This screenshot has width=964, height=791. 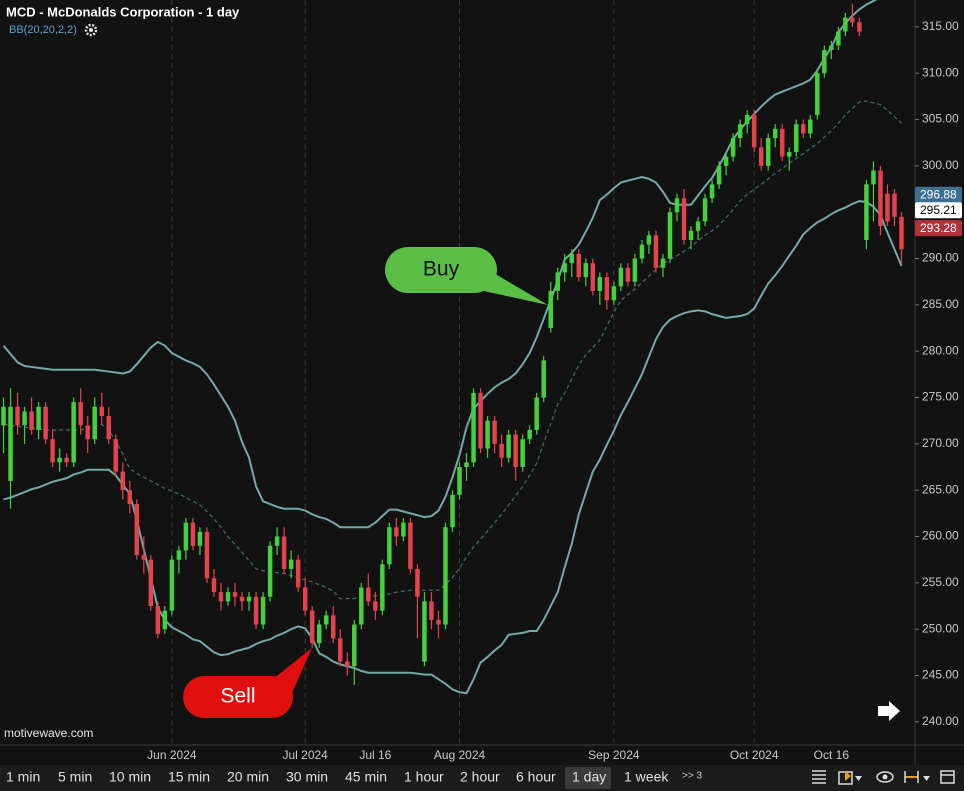 I want to click on buy-callout: Buy, so click(x=466, y=276).